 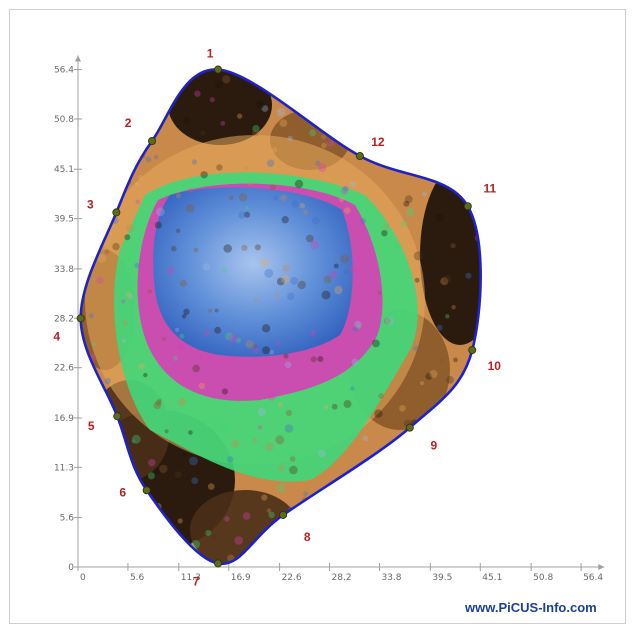 What do you see at coordinates (442, 578) in the screenshot?
I see `x-tick-label: 39.5` at bounding box center [442, 578].